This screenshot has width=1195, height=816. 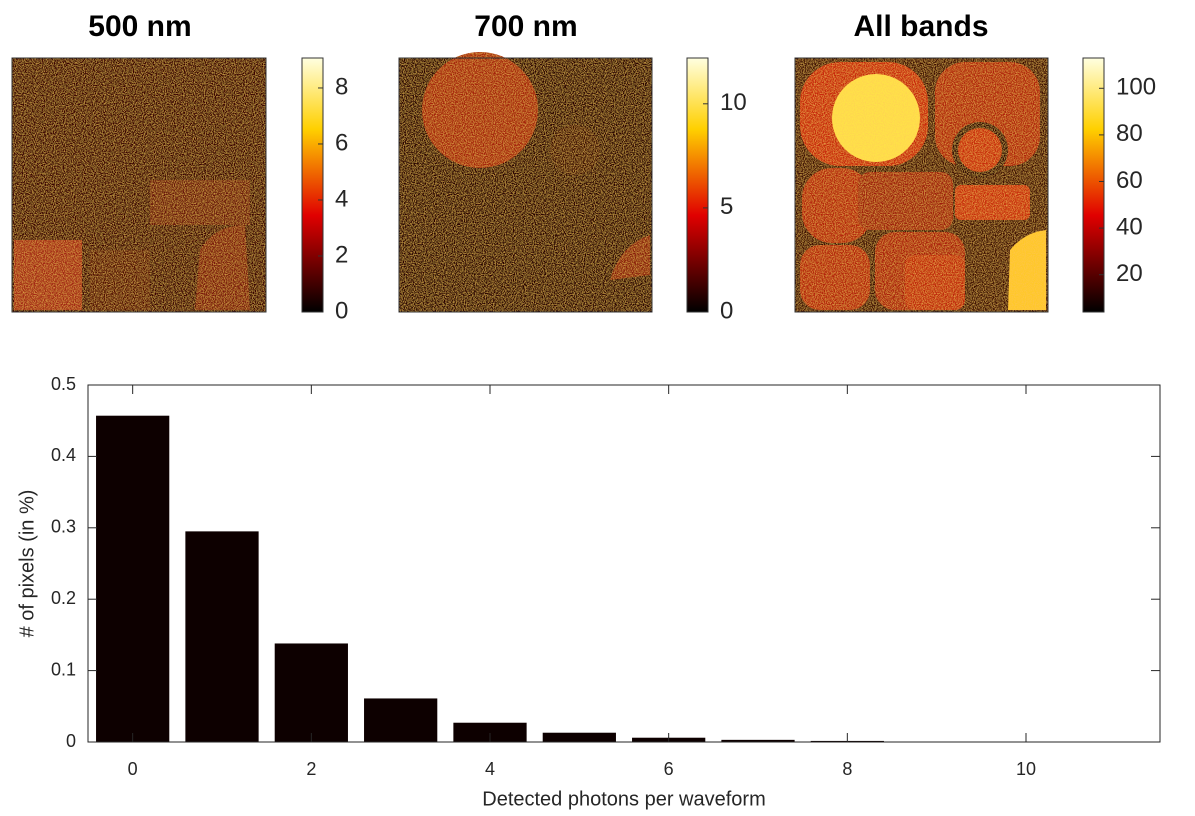 I want to click on x-axis-title: Detected photons per waveform, so click(x=624, y=799).